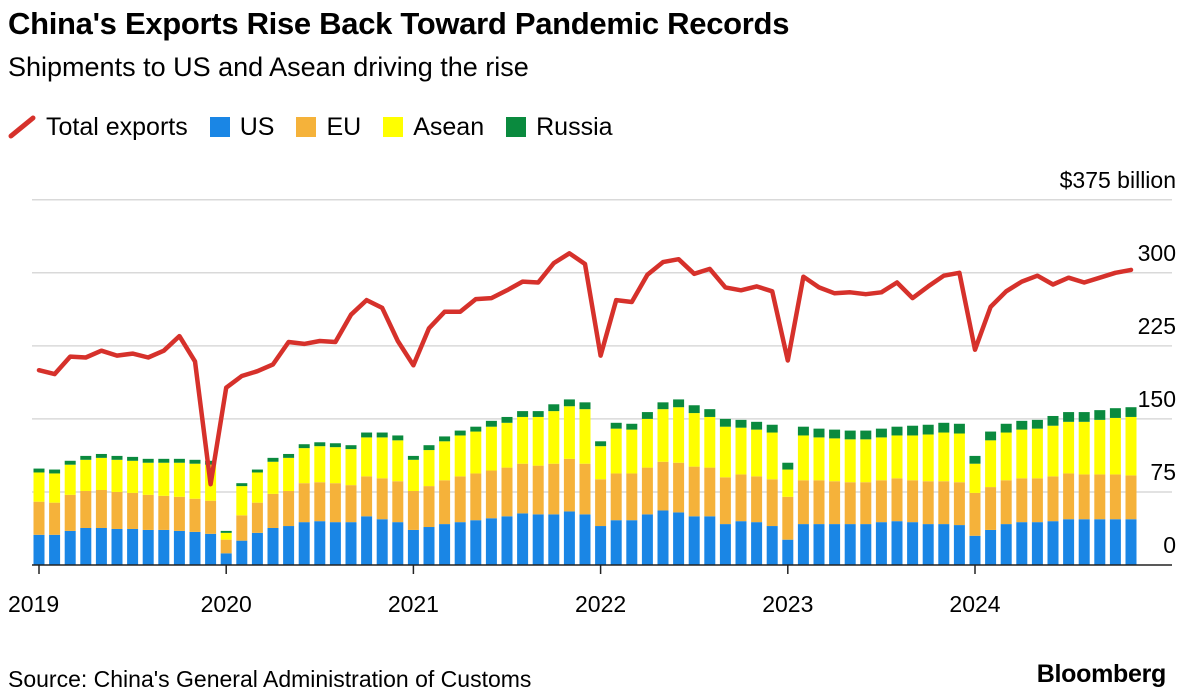  I want to click on y-tick-label: 300, so click(1157, 253).